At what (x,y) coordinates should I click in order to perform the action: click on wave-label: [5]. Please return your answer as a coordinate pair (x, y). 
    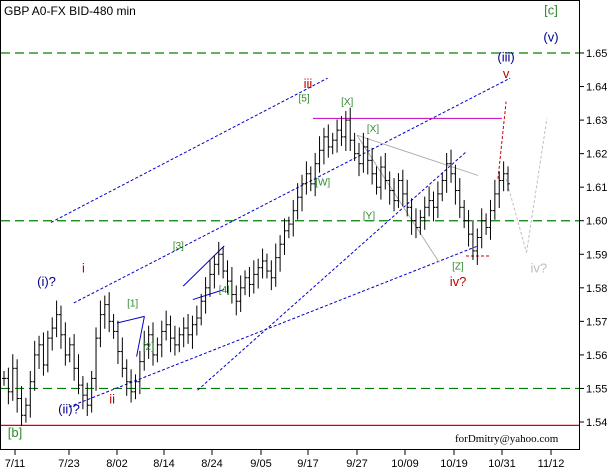
    Looking at the image, I should click on (304, 99).